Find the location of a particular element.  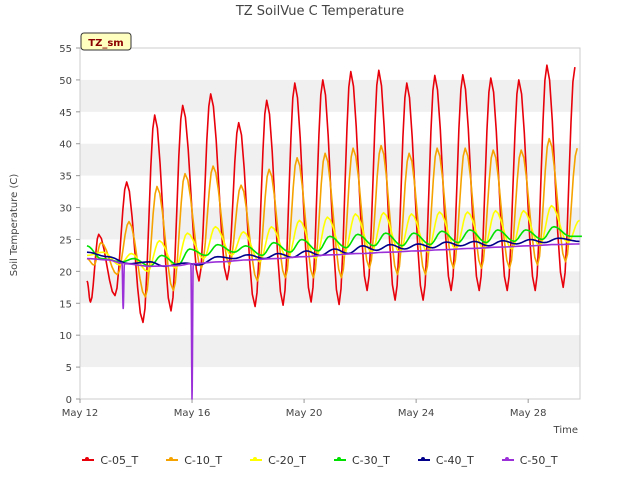

x-tick-label: May 20 is located at coordinates (304, 413).